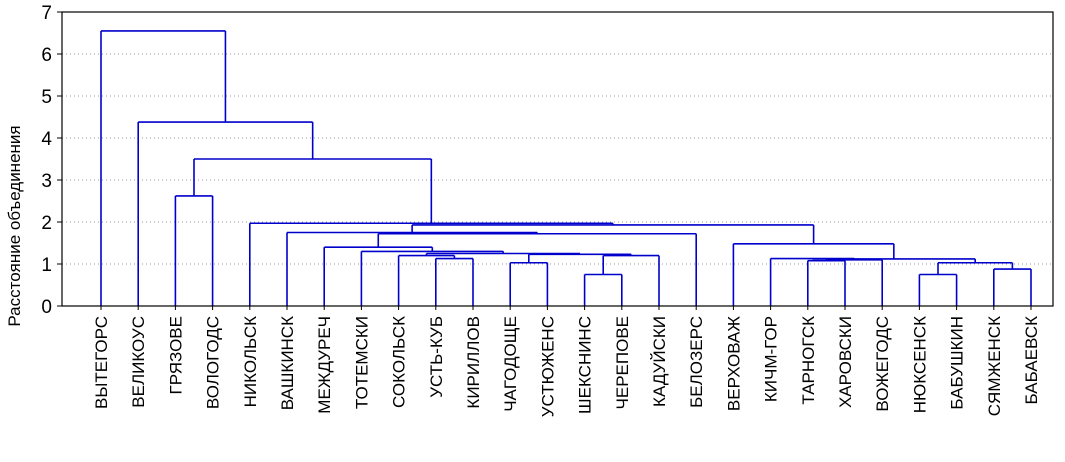 Image resolution: width=1065 pixels, height=462 pixels. I want to click on leaf-label: БАБУШКИН, so click(957, 363).